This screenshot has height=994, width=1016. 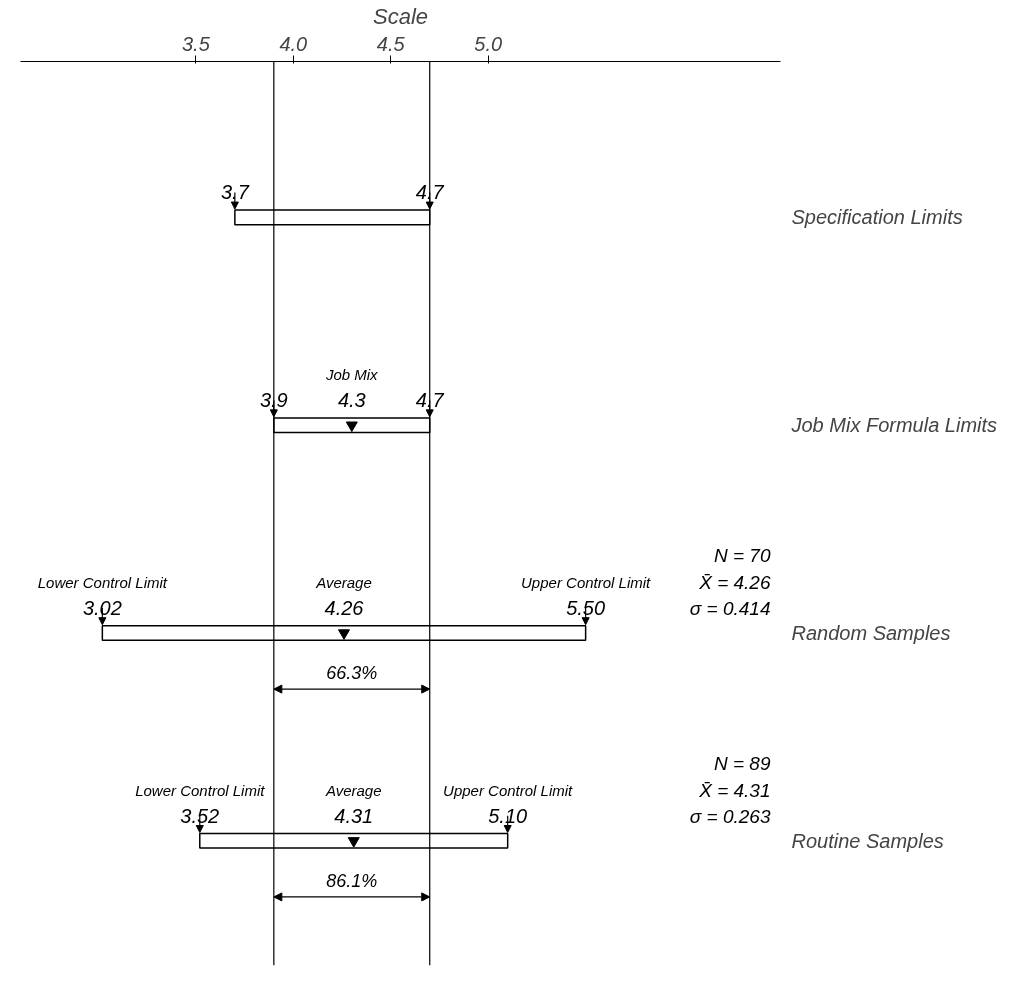 I want to click on annotation: 4.26, so click(x=344, y=607).